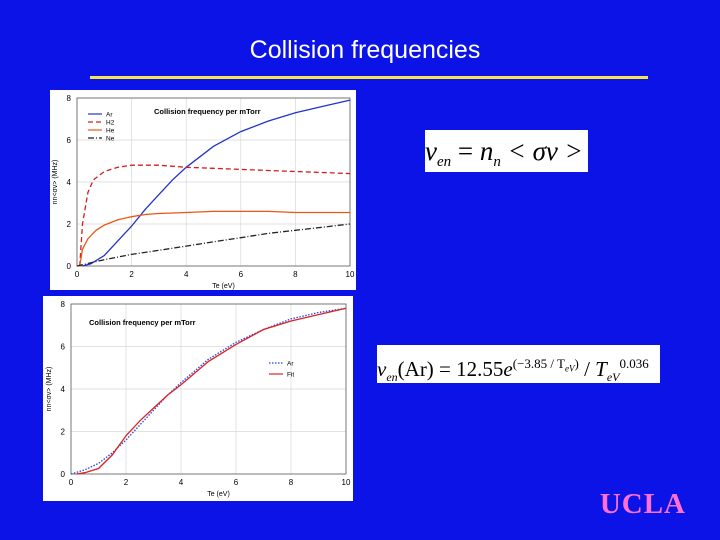 Image resolution: width=720 pixels, height=540 pixels. I want to click on eq2-T-sub: eV, so click(613, 377).